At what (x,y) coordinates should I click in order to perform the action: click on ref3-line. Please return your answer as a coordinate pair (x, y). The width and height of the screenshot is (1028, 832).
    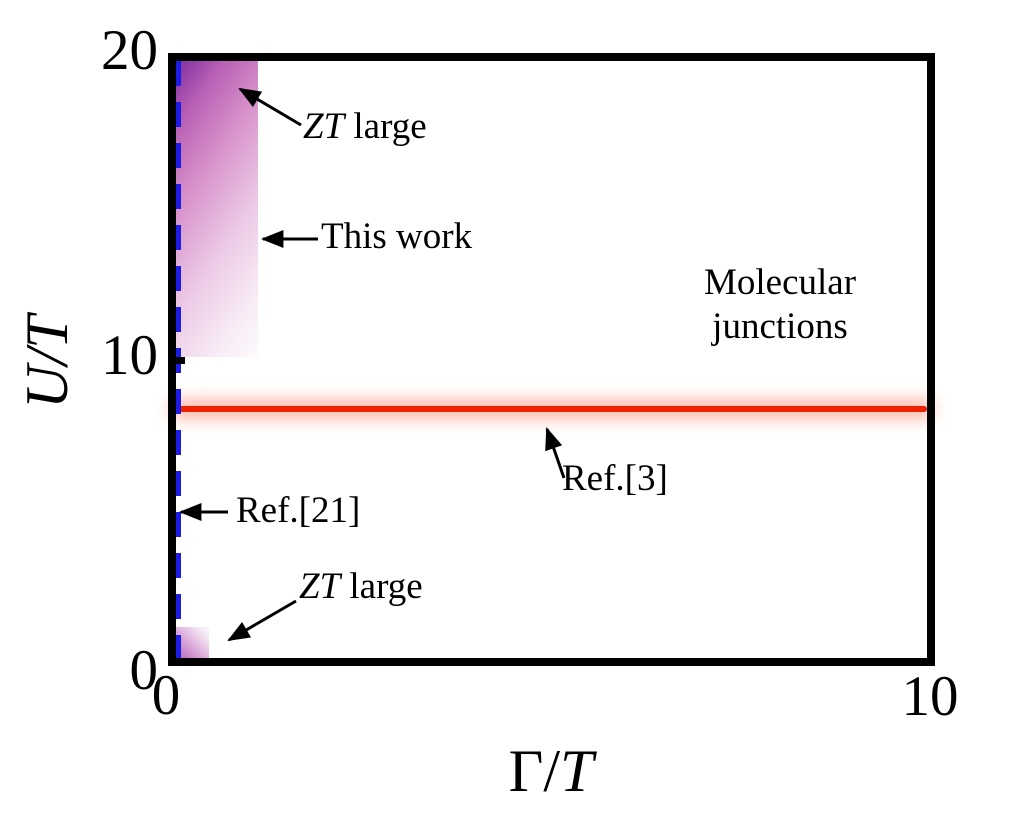
    Looking at the image, I should click on (552, 409).